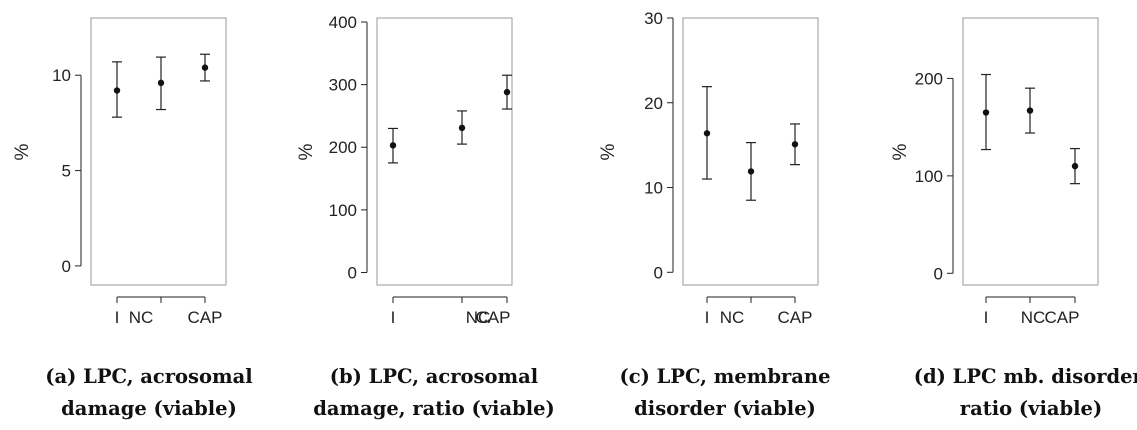 The height and width of the screenshot is (430, 1137). What do you see at coordinates (707, 317) in the screenshot?
I see `panel-2-x-tick-label: I` at bounding box center [707, 317].